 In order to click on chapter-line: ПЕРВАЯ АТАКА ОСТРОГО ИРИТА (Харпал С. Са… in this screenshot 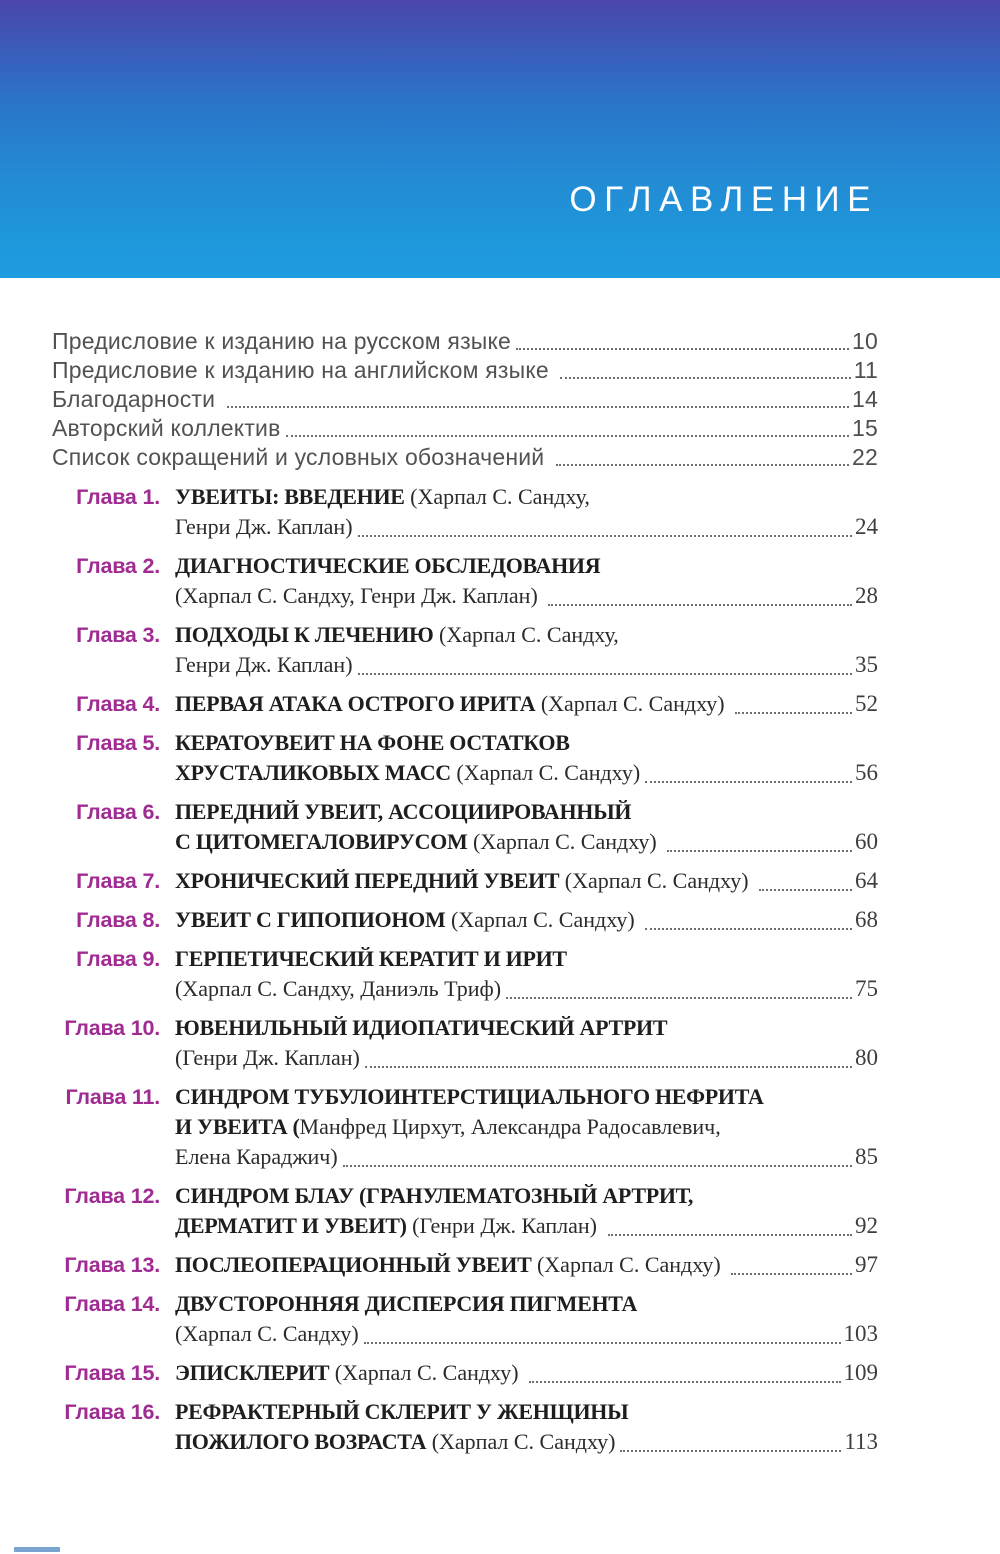, I will do `click(526, 704)`.